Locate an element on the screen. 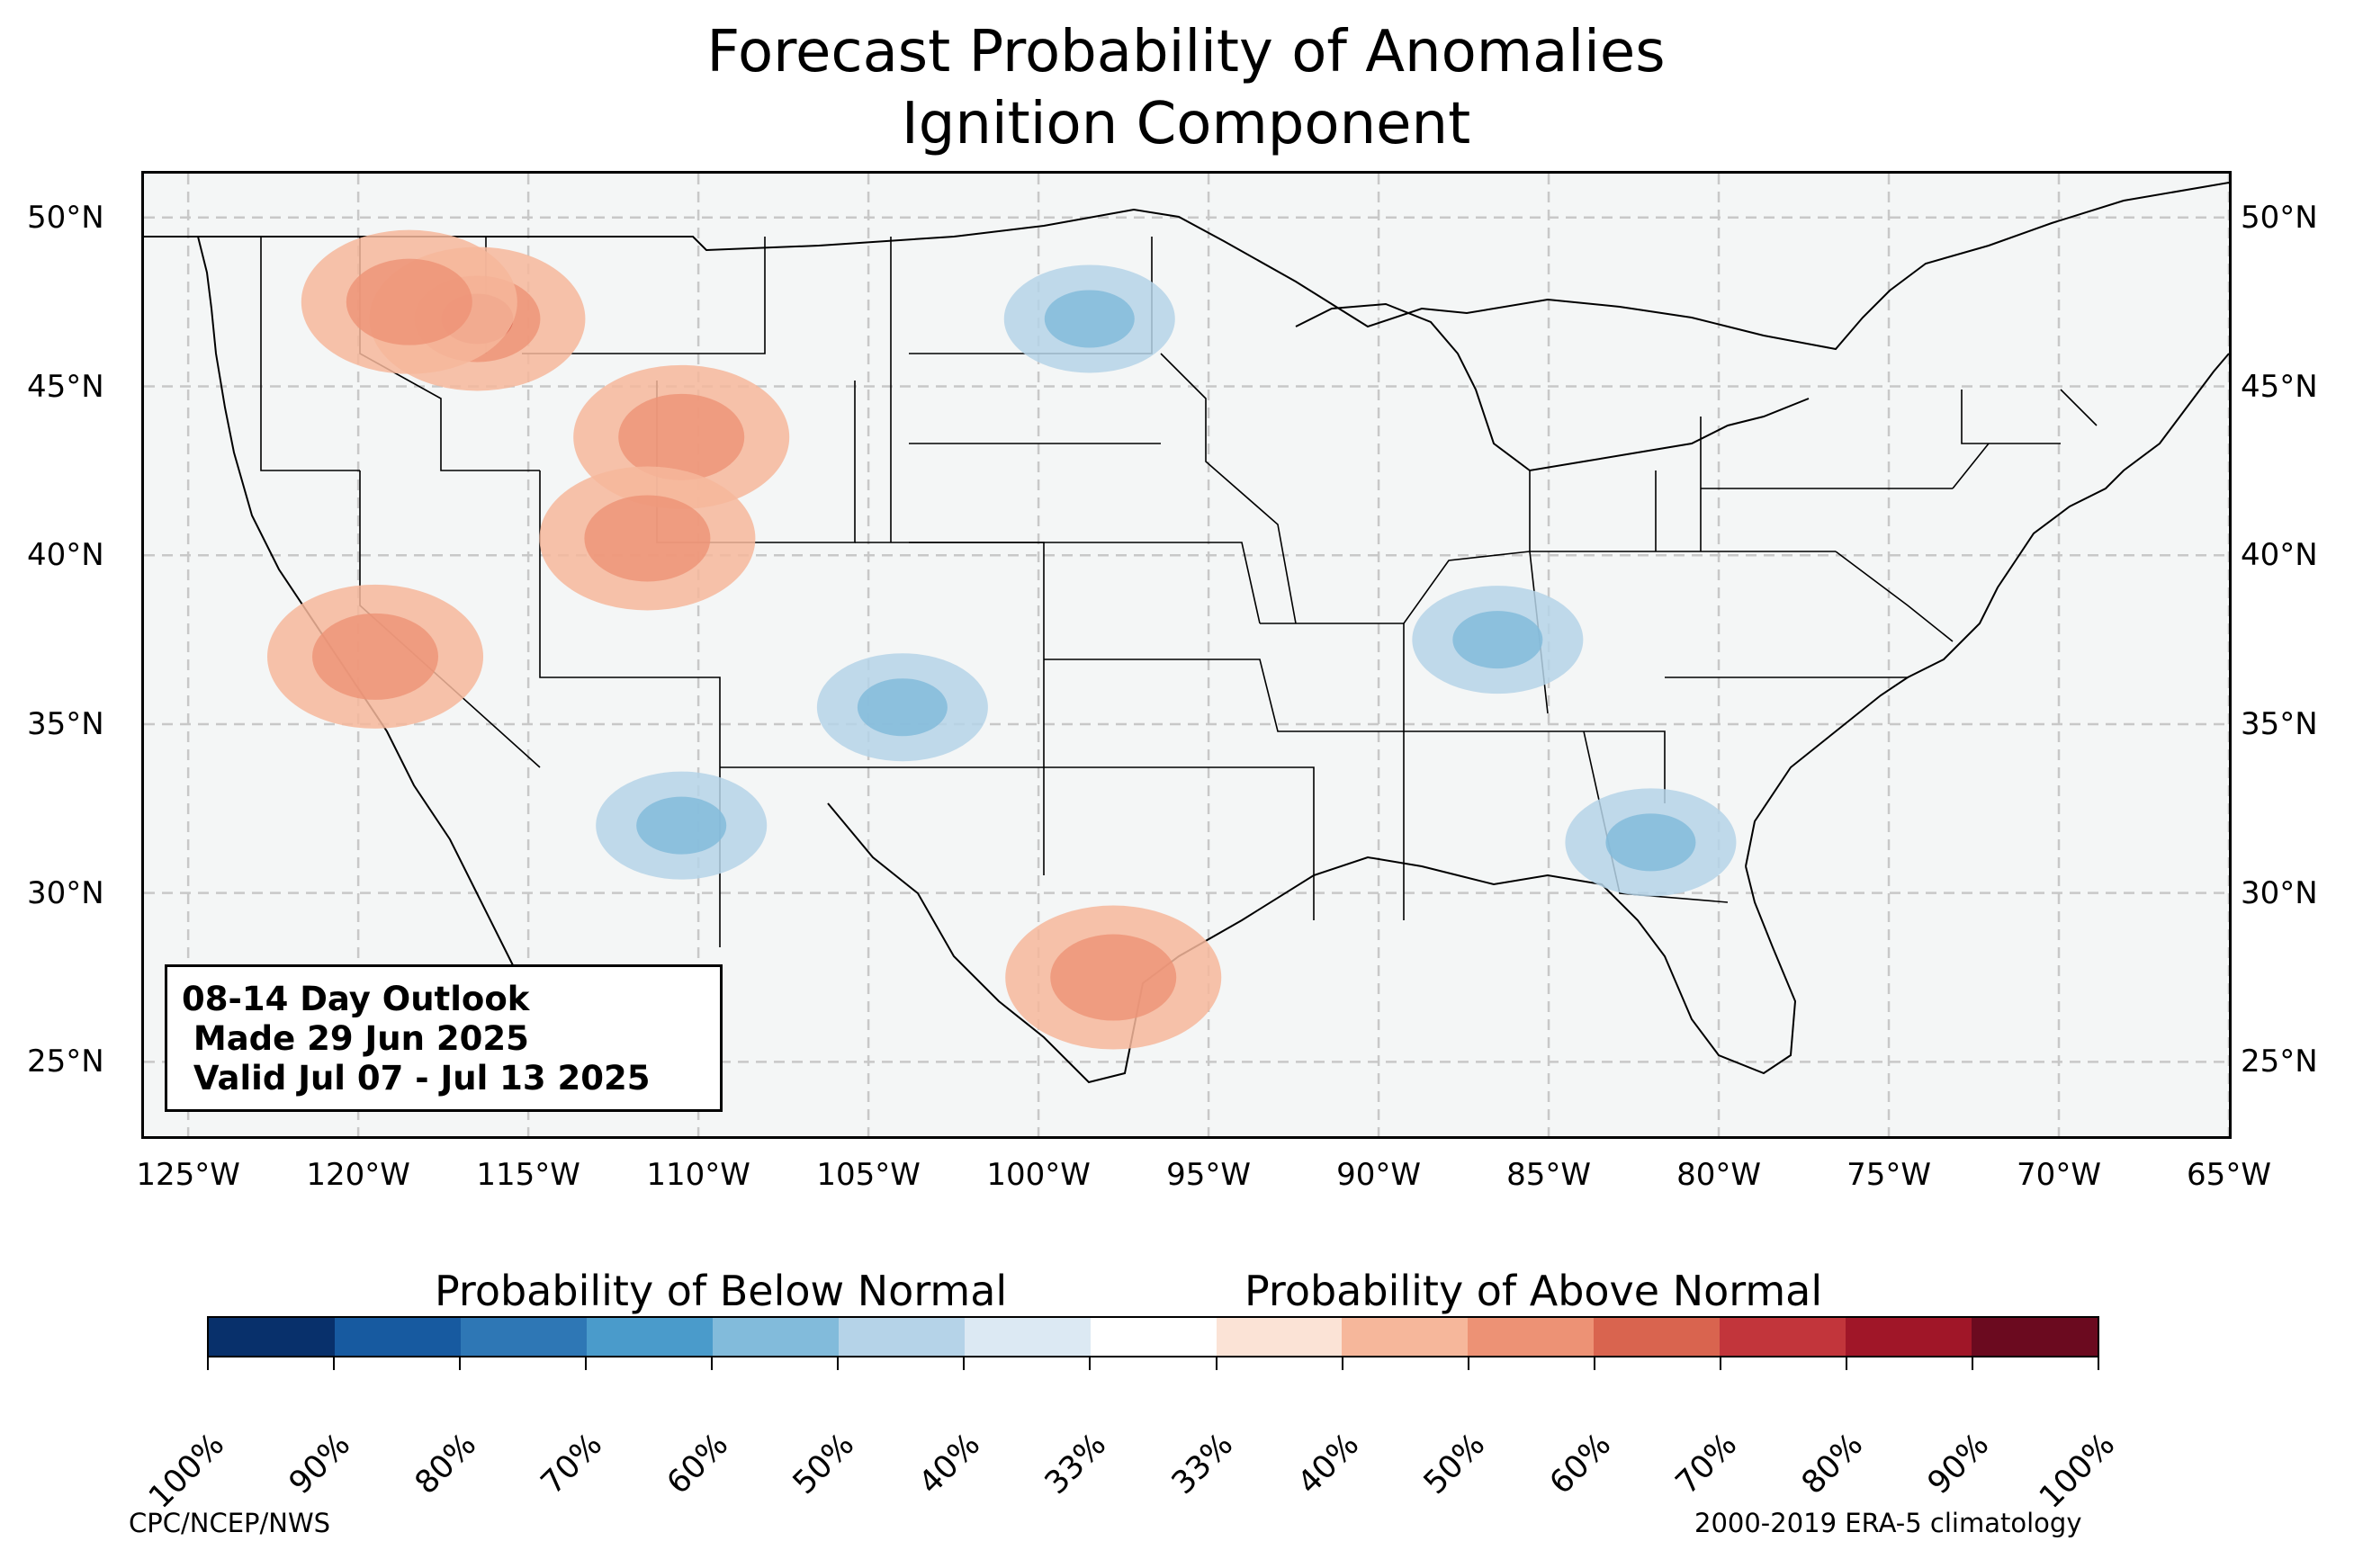  pacific-coast-outline is located at coordinates (364, 619).